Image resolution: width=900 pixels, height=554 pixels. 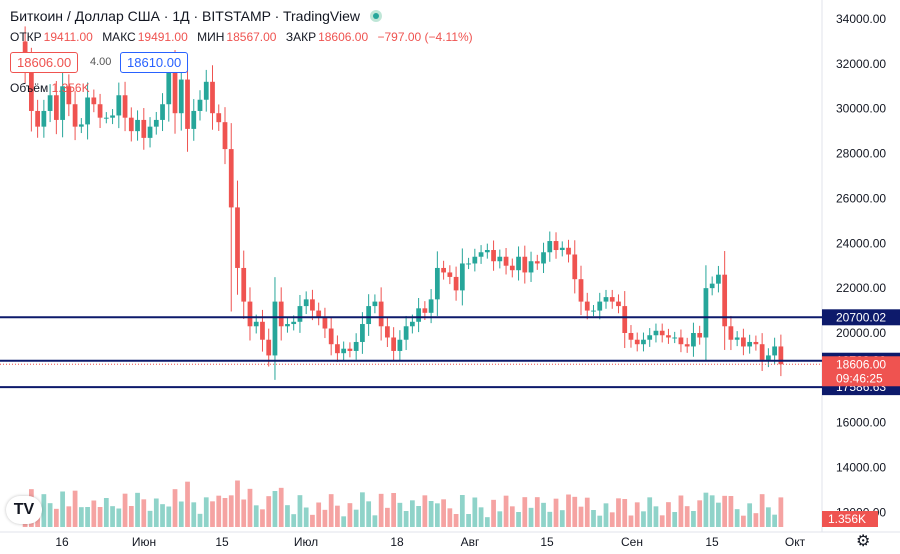 What do you see at coordinates (251, 37) in the screenshot?
I see `low-value: 18567.00` at bounding box center [251, 37].